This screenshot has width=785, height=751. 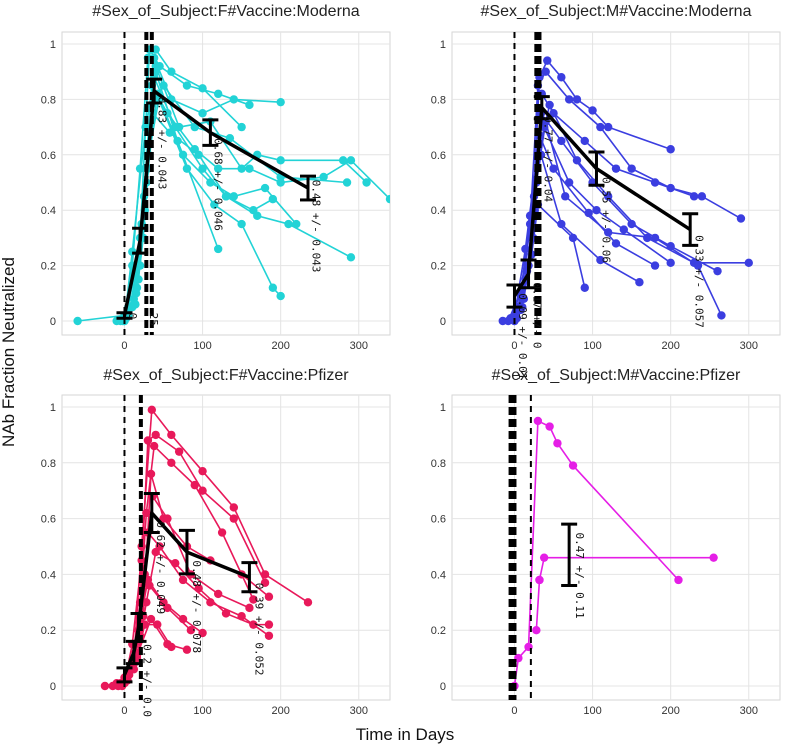 I want to click on mean-annotation: 0, so click(x=132, y=316).